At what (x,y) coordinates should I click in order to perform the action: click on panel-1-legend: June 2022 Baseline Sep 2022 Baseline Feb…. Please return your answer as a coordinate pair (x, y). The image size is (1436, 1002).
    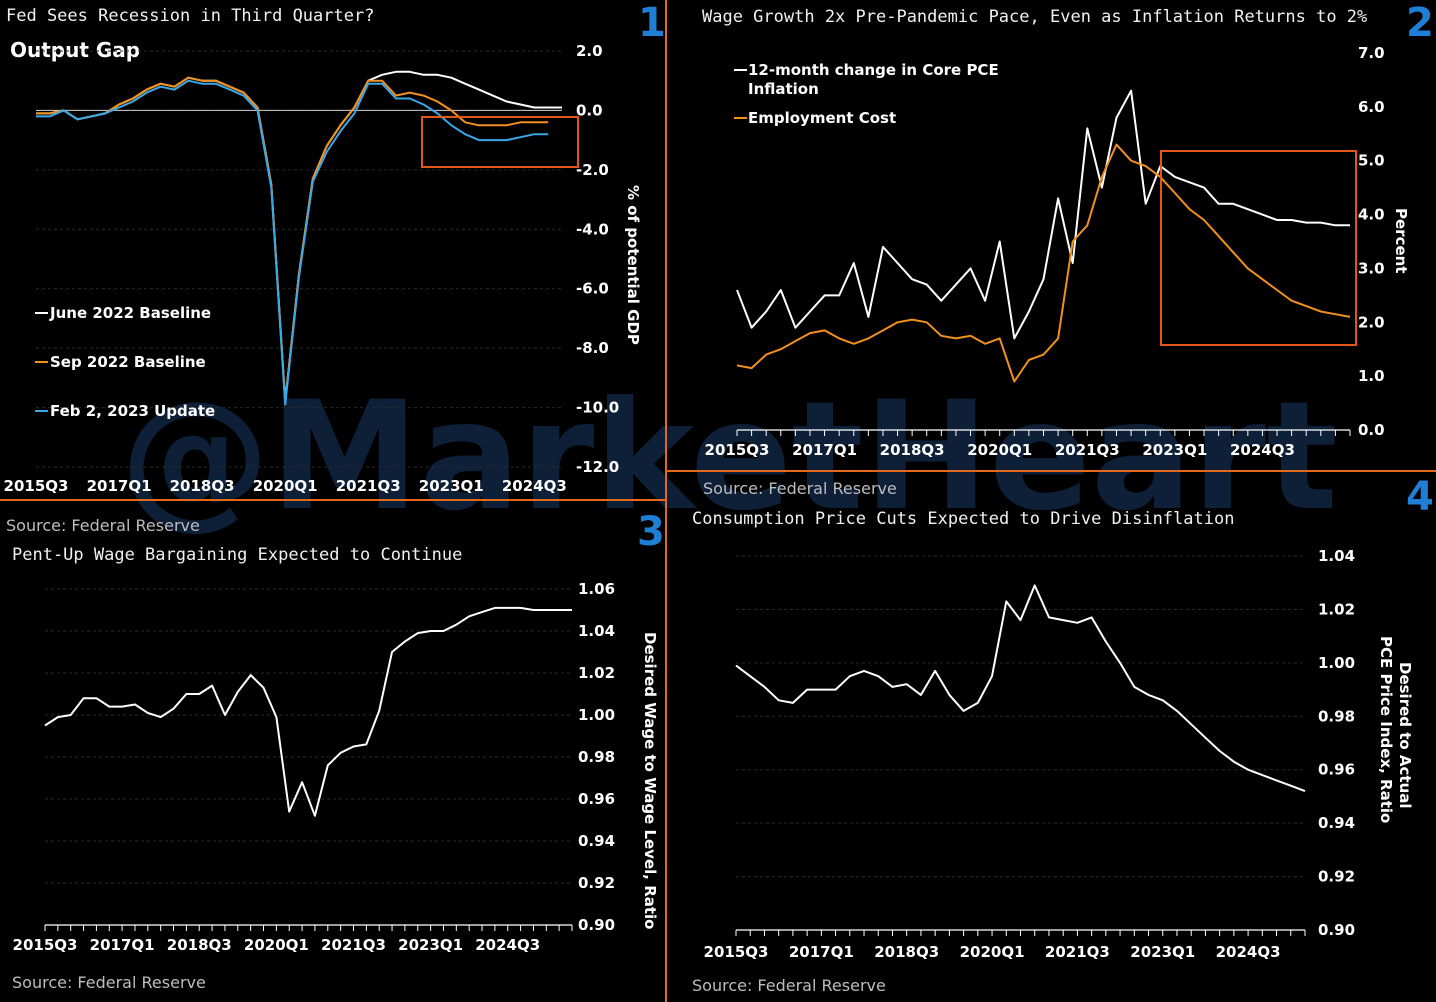
    Looking at the image, I should click on (125, 362).